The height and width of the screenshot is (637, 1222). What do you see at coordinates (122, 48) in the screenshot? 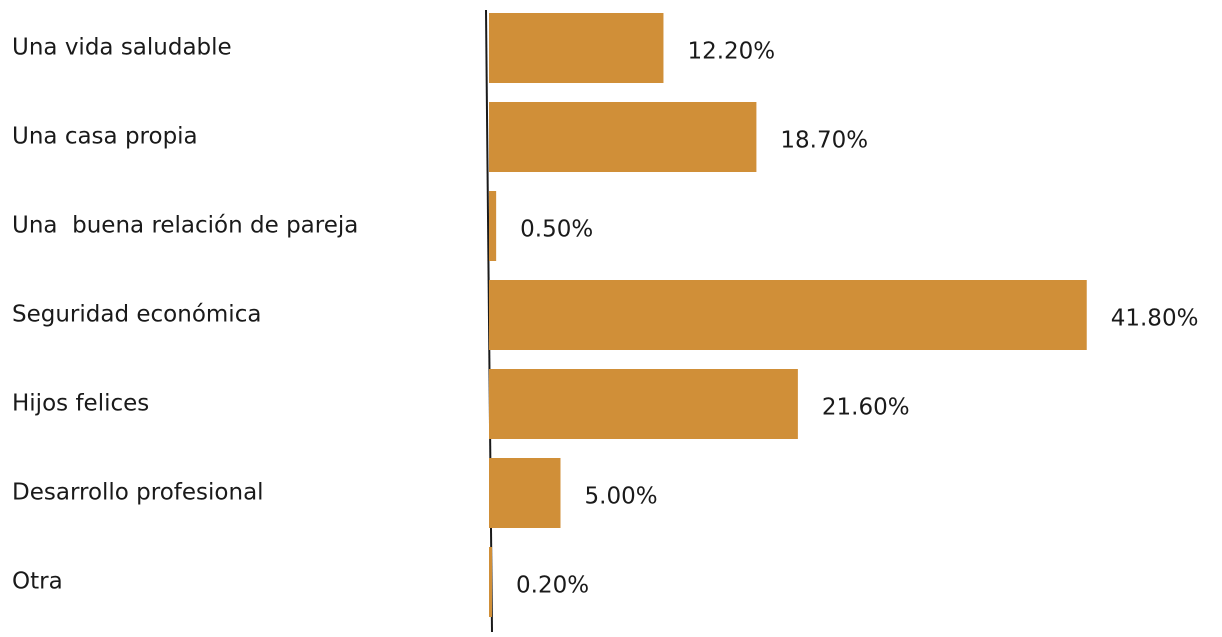
I see `category-label: Una vida saludable` at bounding box center [122, 48].